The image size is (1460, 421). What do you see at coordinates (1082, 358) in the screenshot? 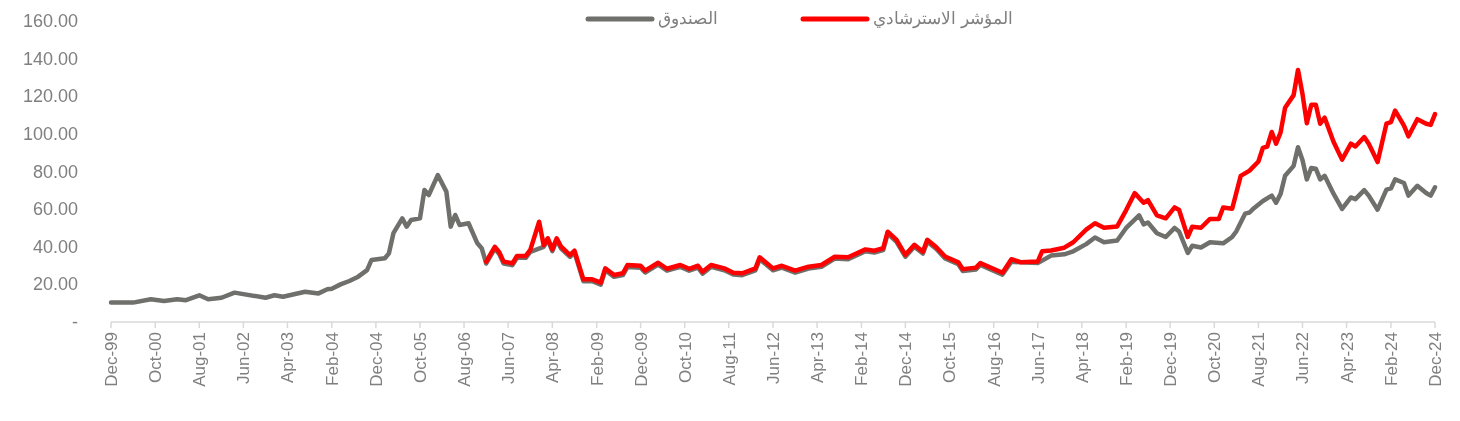
I see `x-tick-label: Apr-18` at bounding box center [1082, 358].